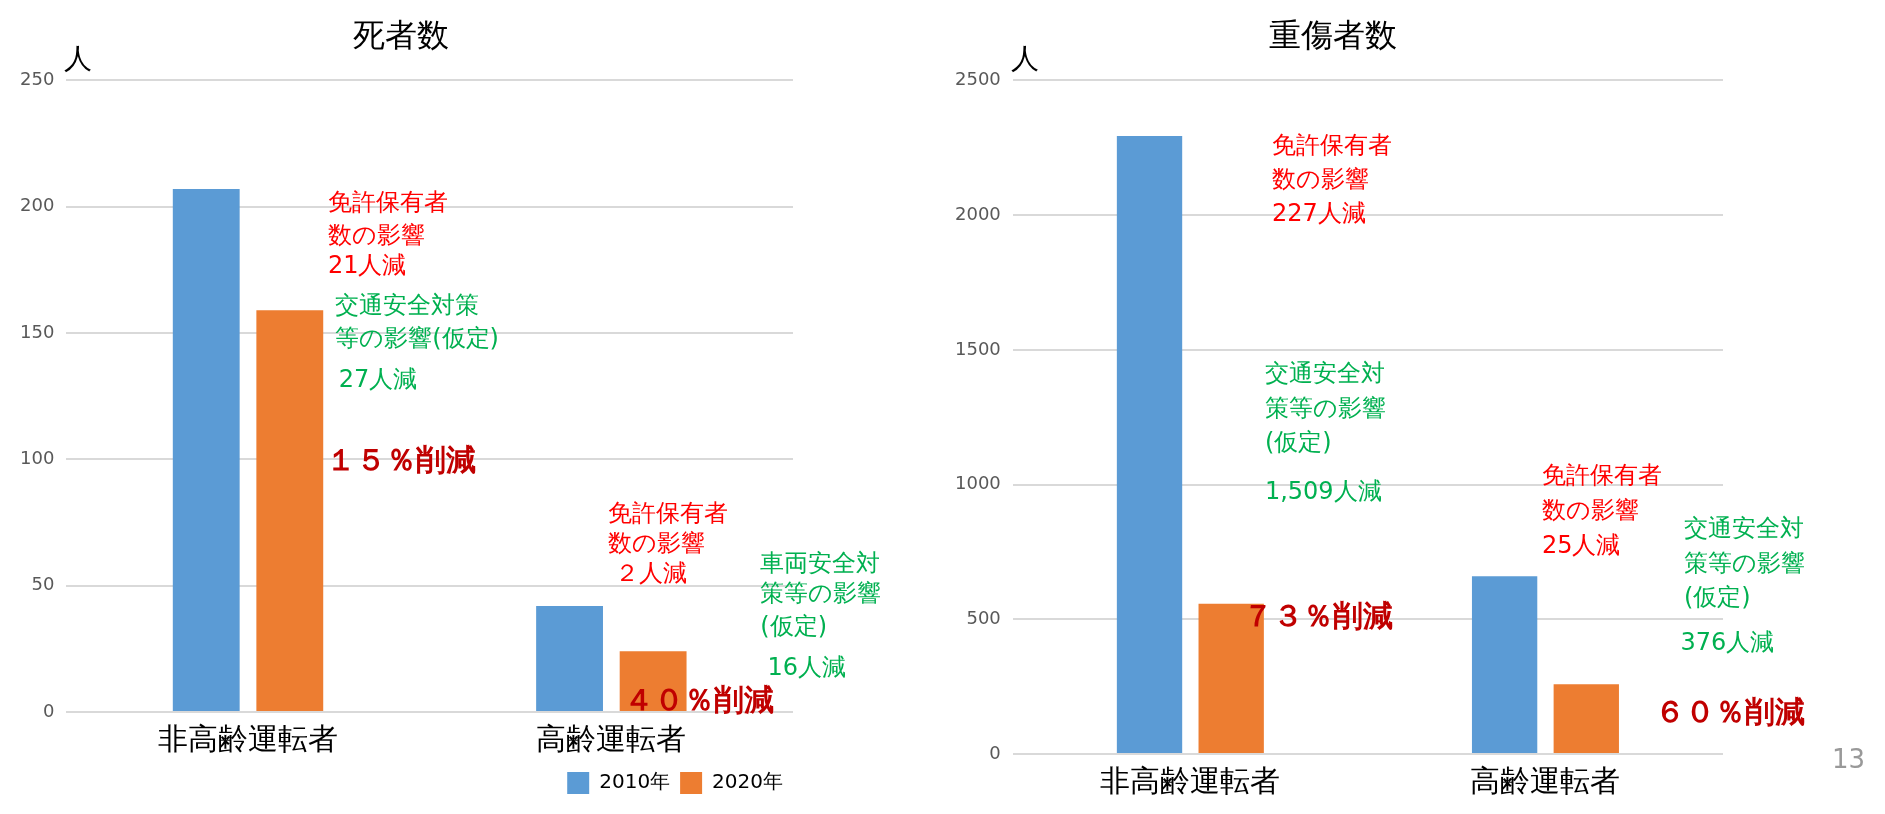 The width and height of the screenshot is (1885, 814). Describe the element at coordinates (1848, 758) in the screenshot. I see `text: 13` at that location.